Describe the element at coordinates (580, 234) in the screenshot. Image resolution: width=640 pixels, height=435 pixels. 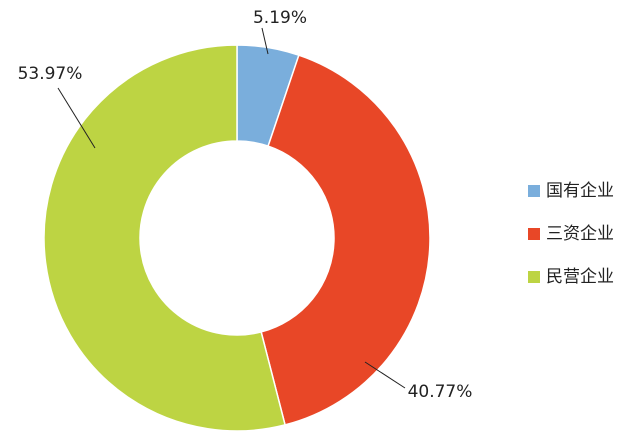
I see `legend-label: 三资企业` at that location.